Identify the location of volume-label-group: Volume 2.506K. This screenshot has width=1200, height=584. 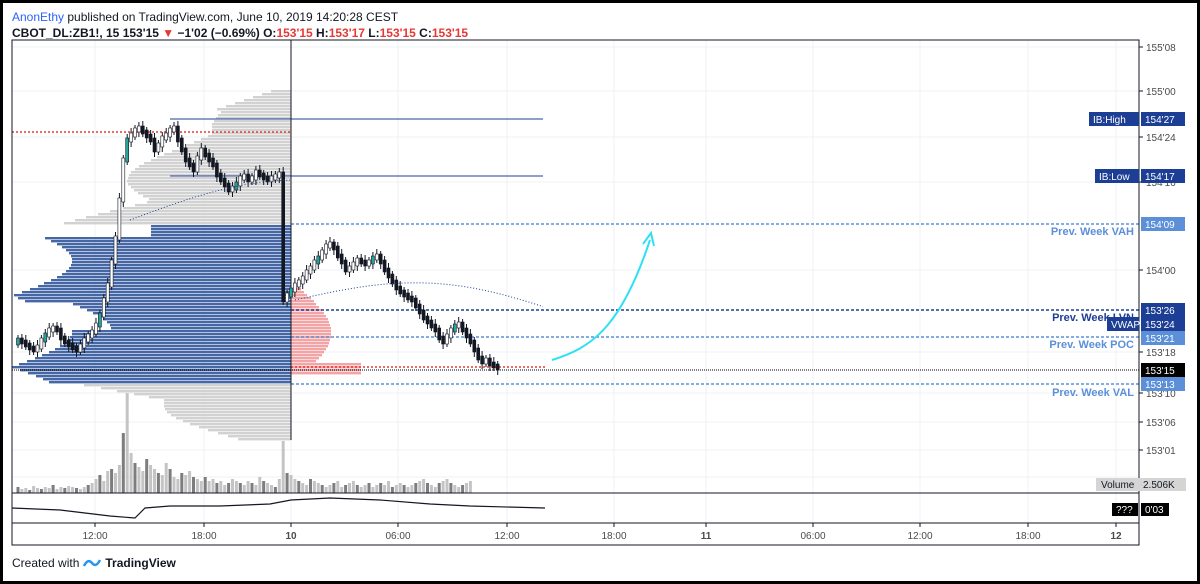
(1141, 484).